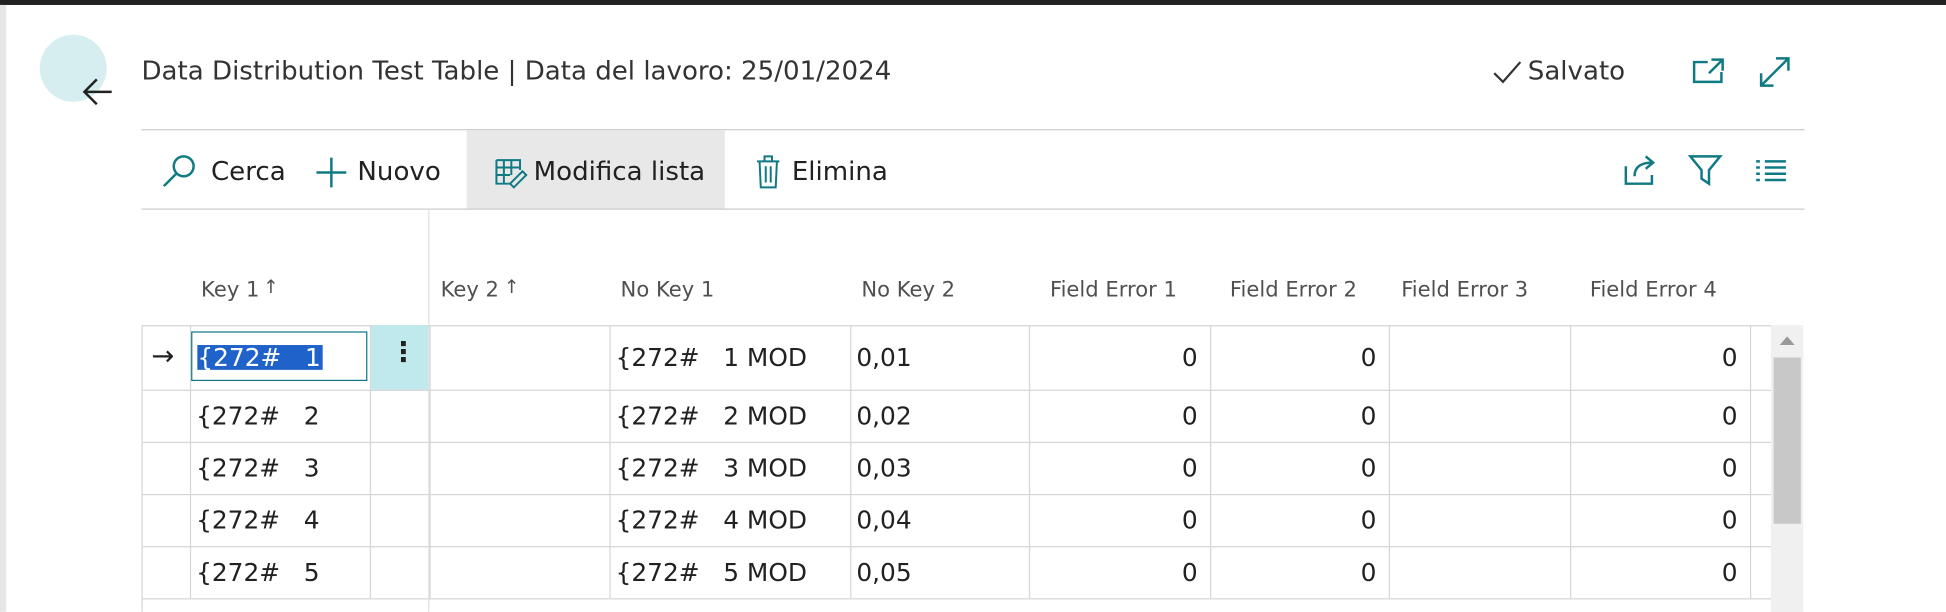  I want to click on search-icon, so click(178, 171).